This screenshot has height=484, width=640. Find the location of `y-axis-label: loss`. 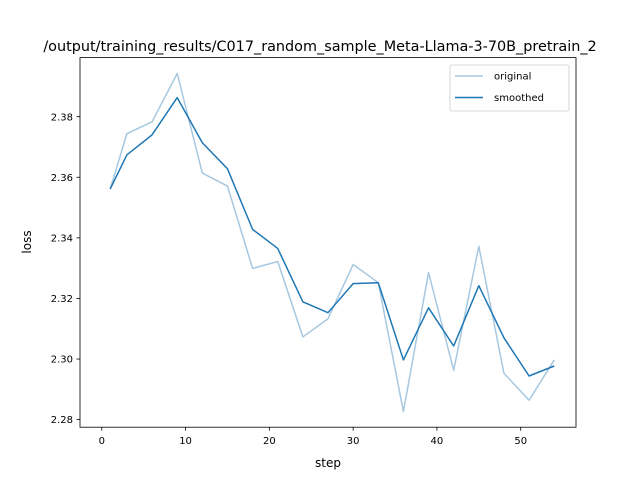

y-axis-label: loss is located at coordinates (27, 241).